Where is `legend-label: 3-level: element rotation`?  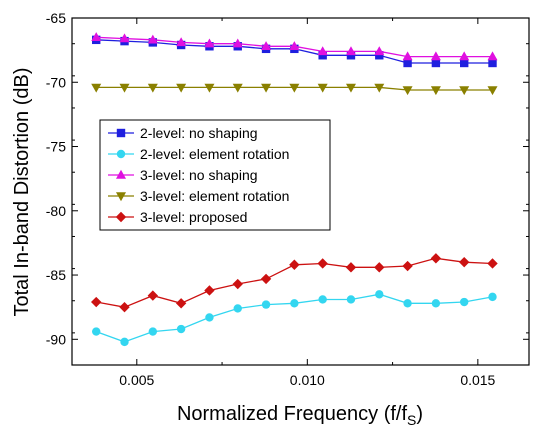 legend-label: 3-level: element rotation is located at coordinates (214, 196).